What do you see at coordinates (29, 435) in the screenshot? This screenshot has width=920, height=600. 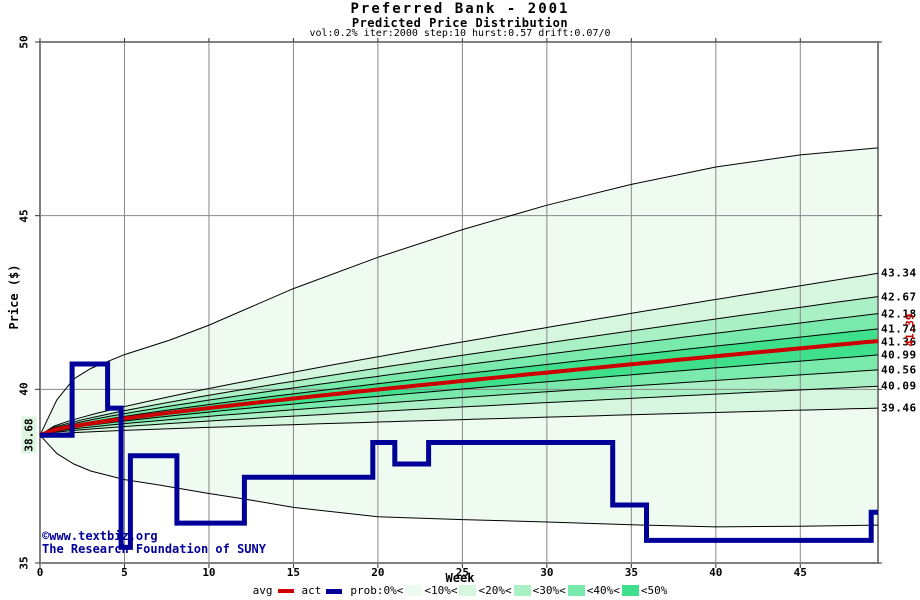 I see `start-price-label: 38.68` at bounding box center [29, 435].